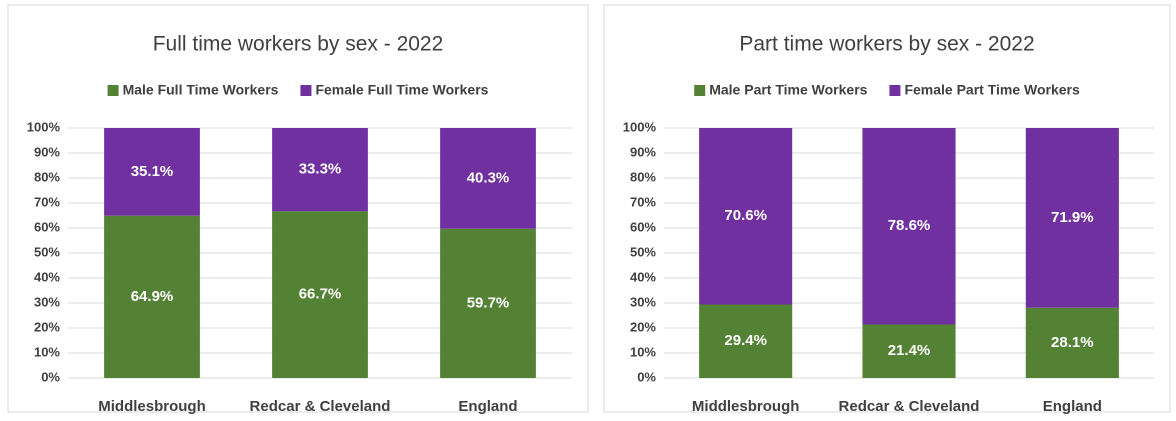 The height and width of the screenshot is (421, 1176). I want to click on data-label: 29.4%, so click(745, 340).